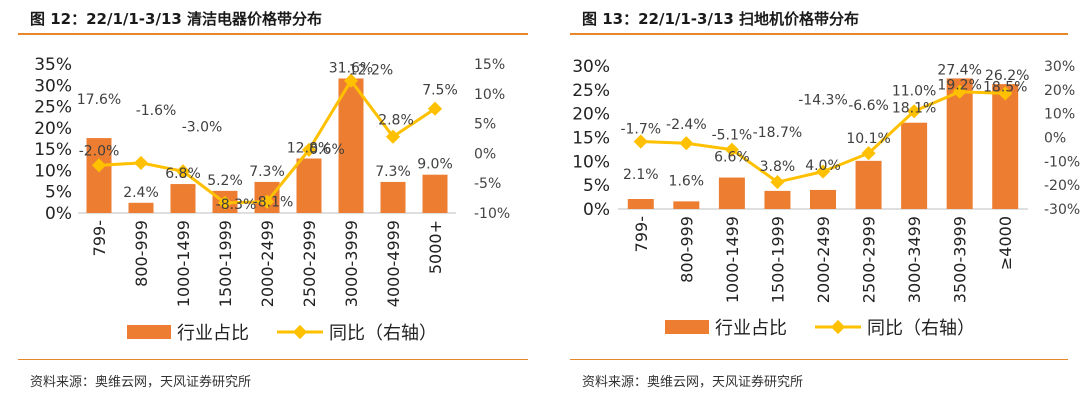 The image size is (1080, 404). What do you see at coordinates (485, 125) in the screenshot?
I see `y-right-tick-label: 5%` at bounding box center [485, 125].